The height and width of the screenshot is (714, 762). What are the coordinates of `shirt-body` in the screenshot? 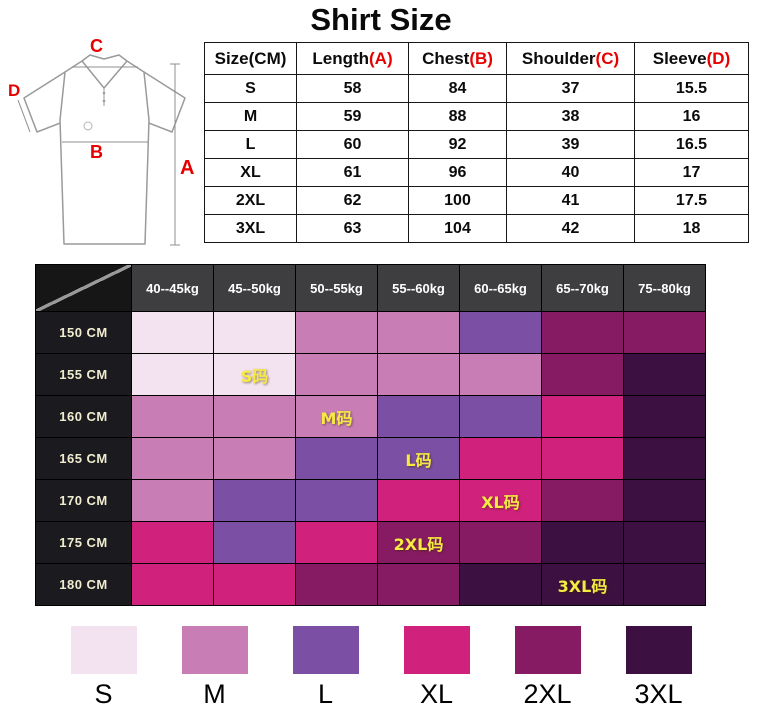 It's located at (104, 149).